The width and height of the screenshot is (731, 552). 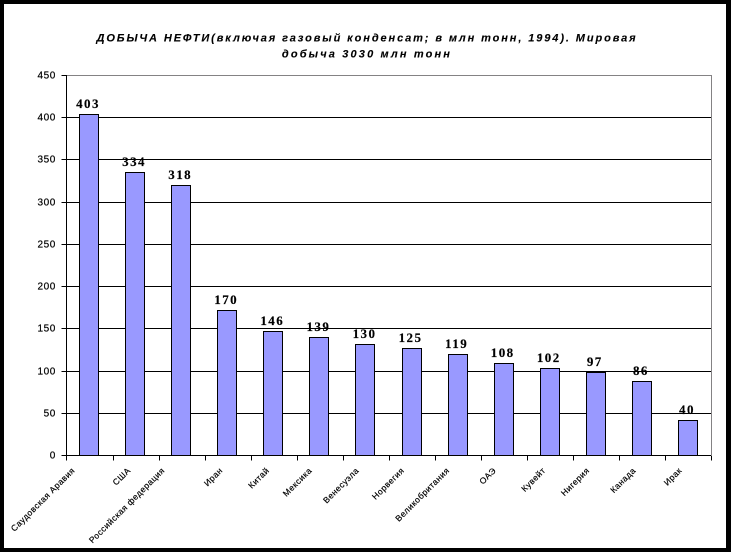 I want to click on svg-text: 50, so click(x=50, y=414).